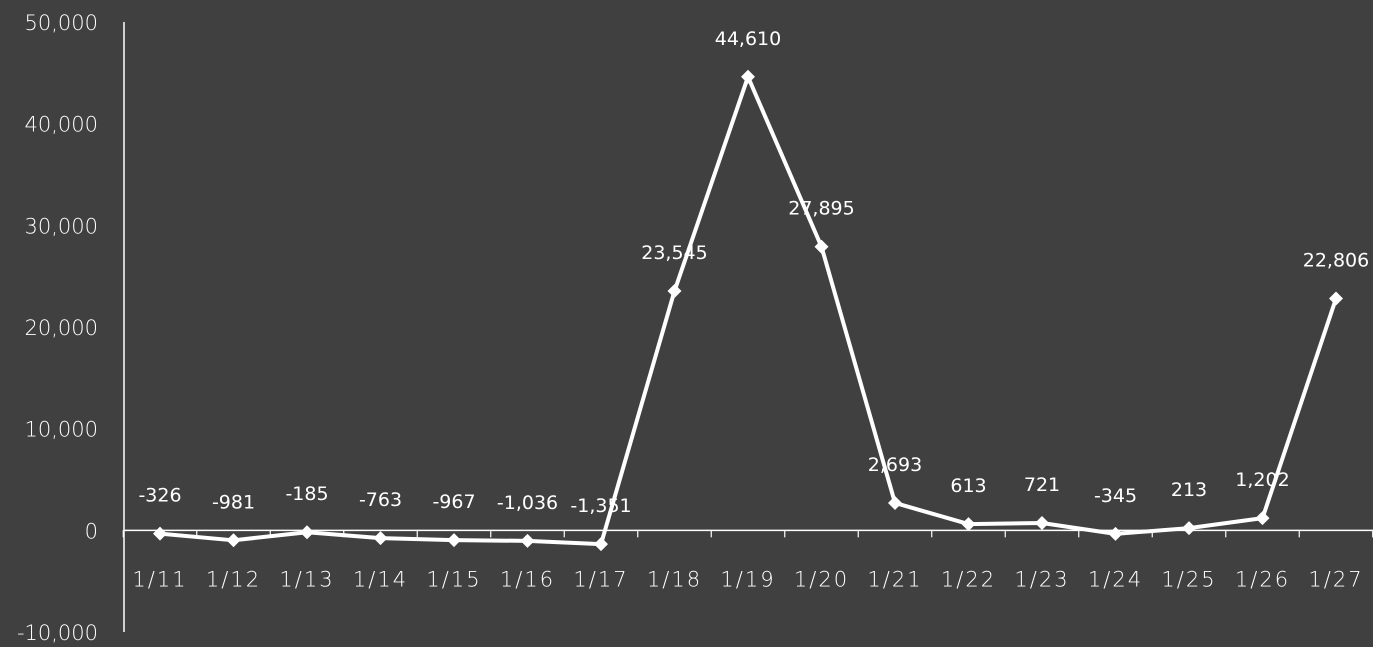 The height and width of the screenshot is (647, 1373). I want to click on data-label: -345, so click(1115, 496).